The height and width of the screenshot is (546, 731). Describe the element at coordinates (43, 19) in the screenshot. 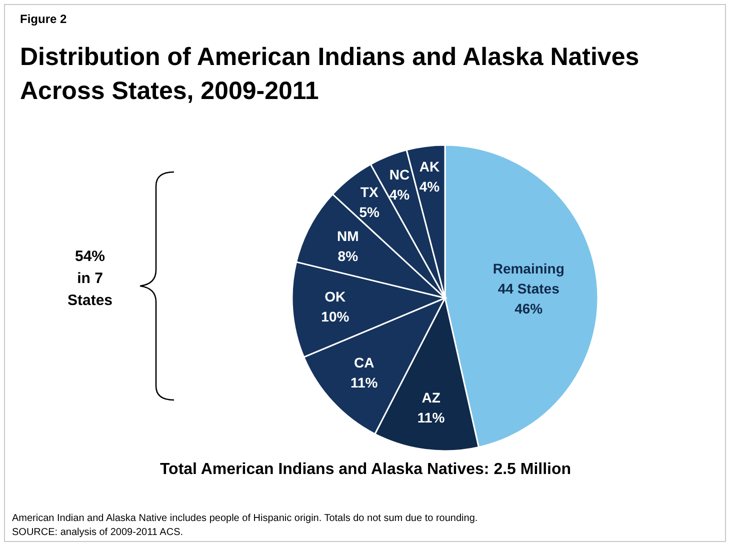

I see `caption: Figure 2` at that location.